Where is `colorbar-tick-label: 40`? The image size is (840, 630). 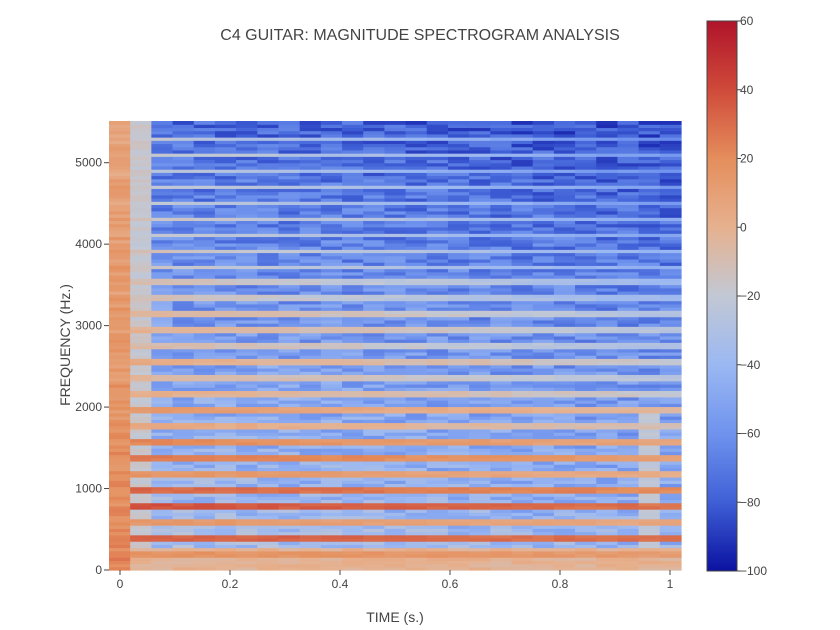 colorbar-tick-label: 40 is located at coordinates (747, 90).